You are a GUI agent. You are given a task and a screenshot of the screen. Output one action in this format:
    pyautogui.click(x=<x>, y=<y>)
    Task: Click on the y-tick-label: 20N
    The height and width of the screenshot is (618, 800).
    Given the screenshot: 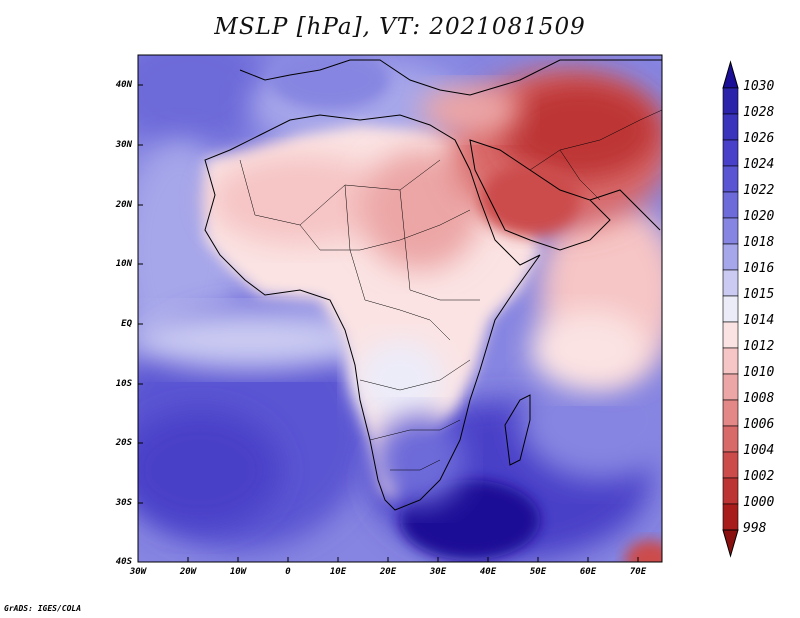 What is the action you would take?
    pyautogui.click(x=123, y=205)
    